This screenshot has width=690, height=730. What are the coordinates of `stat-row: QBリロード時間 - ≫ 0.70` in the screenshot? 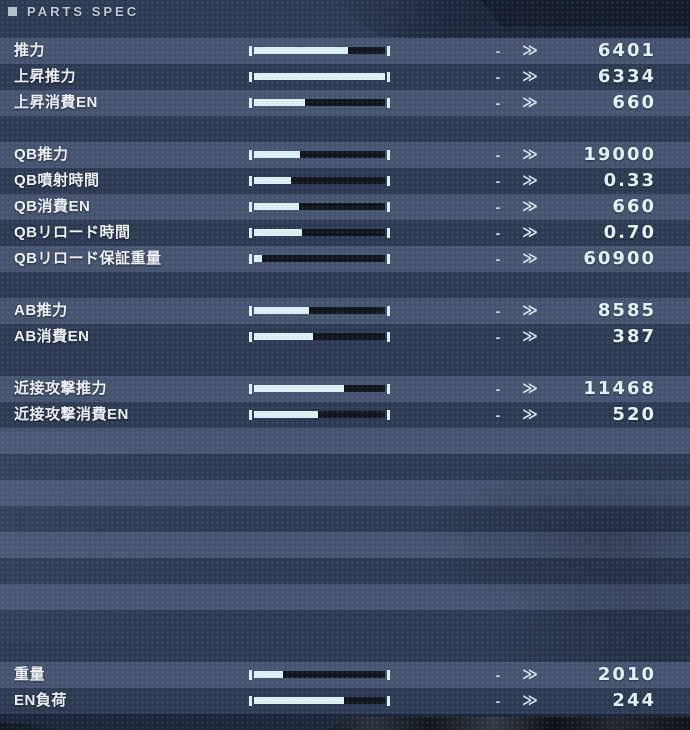 It's located at (345, 233).